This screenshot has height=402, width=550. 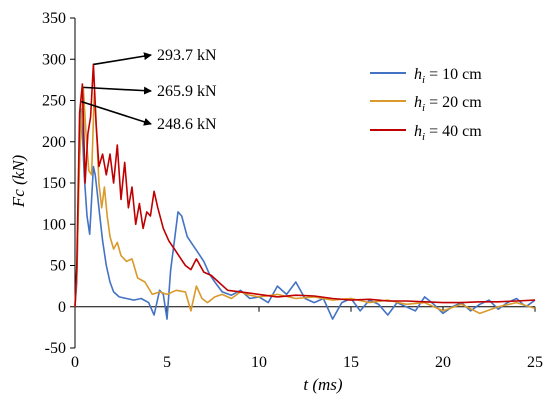 What do you see at coordinates (259, 362) in the screenshot?
I see `x-tick-label: 10` at bounding box center [259, 362].